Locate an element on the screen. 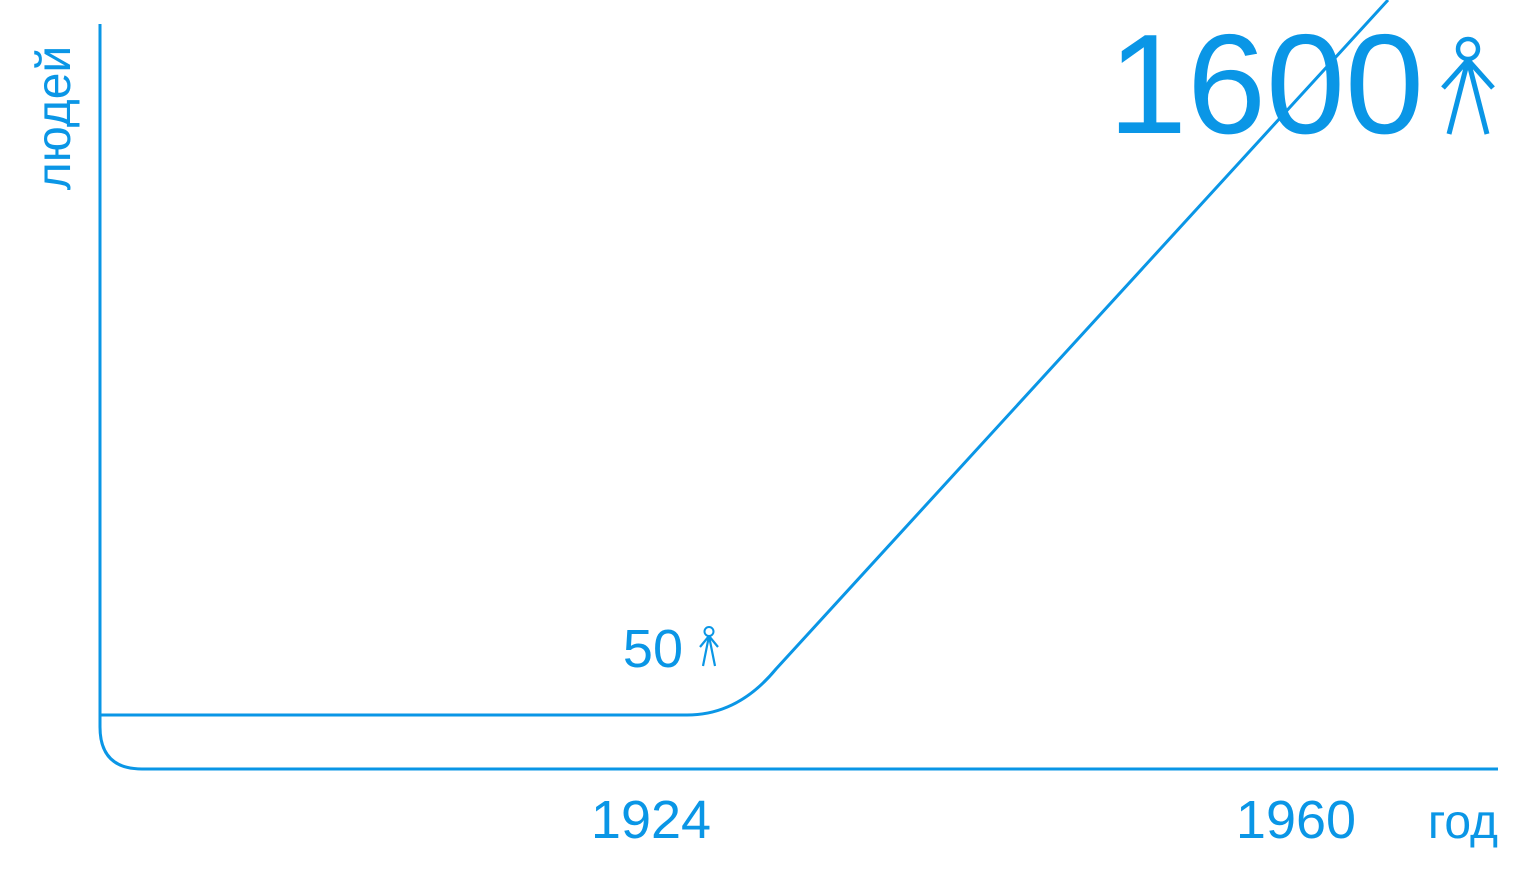 The image size is (1537, 883). data-label-1600: 1600 is located at coordinates (1266, 84).